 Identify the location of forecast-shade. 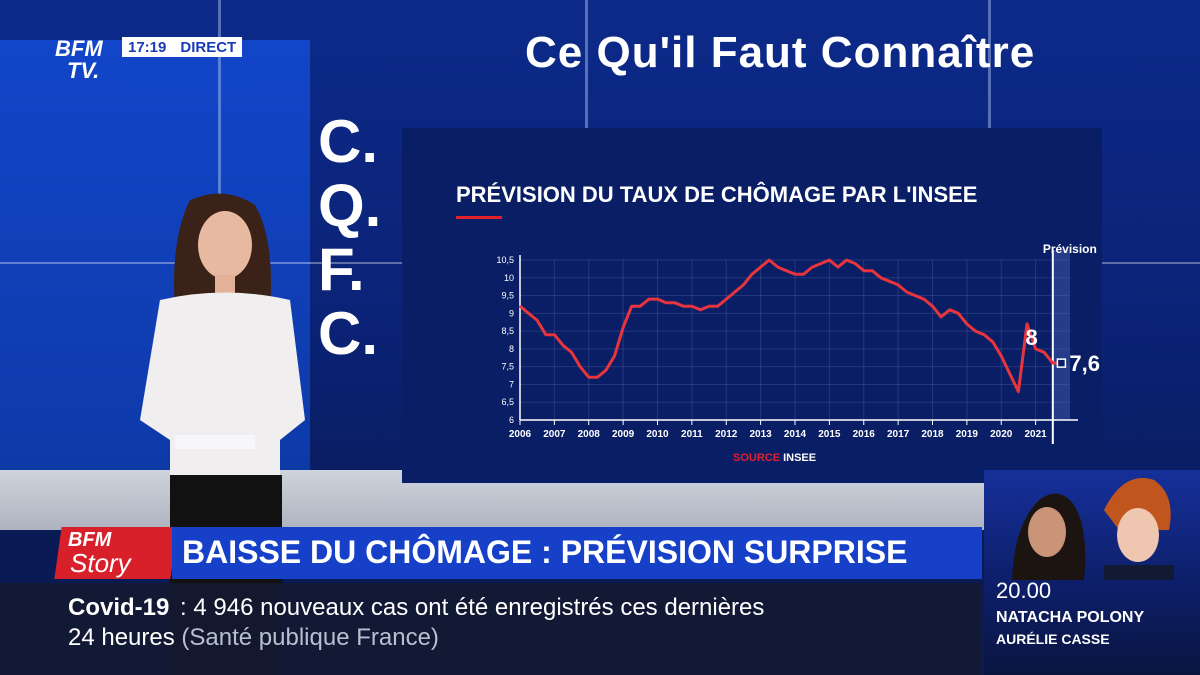
(1061, 335).